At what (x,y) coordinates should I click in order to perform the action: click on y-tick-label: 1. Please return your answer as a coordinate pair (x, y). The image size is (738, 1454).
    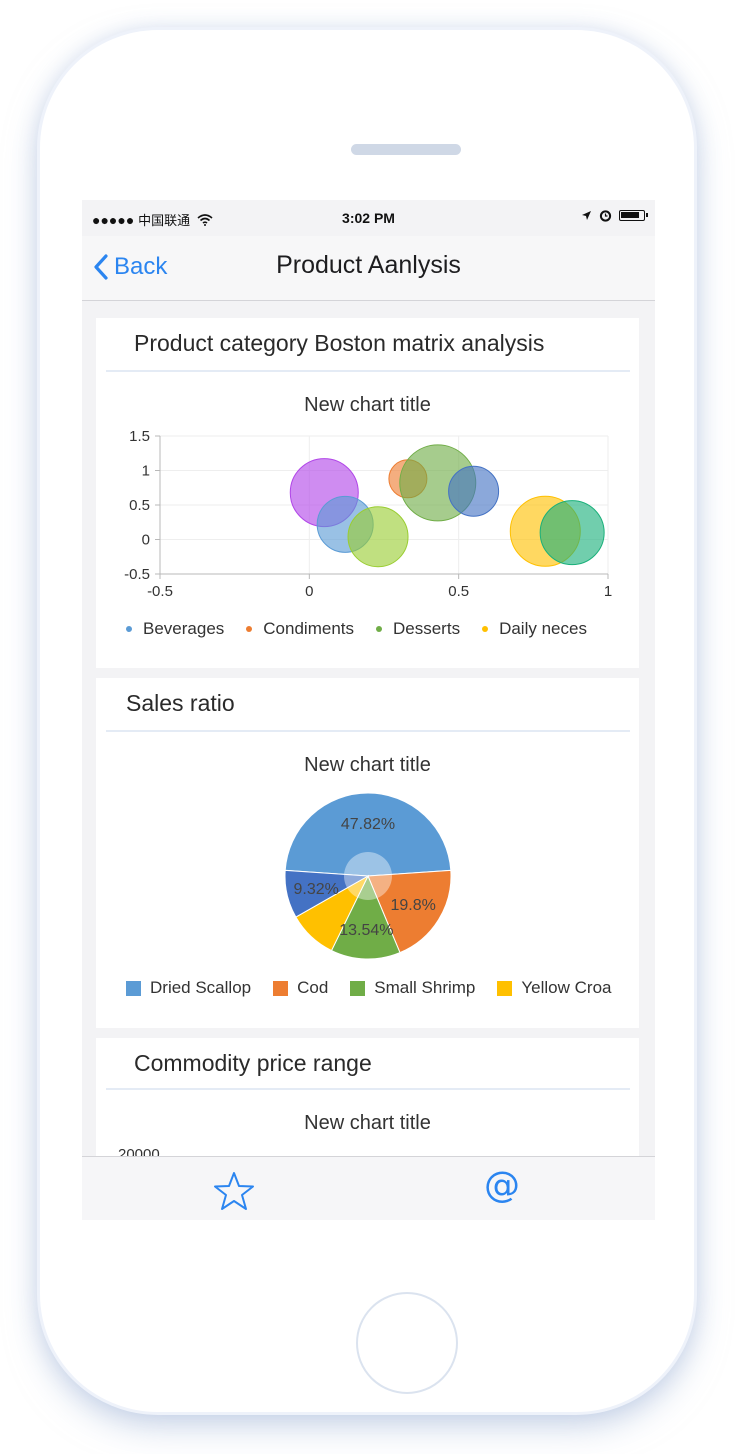
    Looking at the image, I should click on (146, 471).